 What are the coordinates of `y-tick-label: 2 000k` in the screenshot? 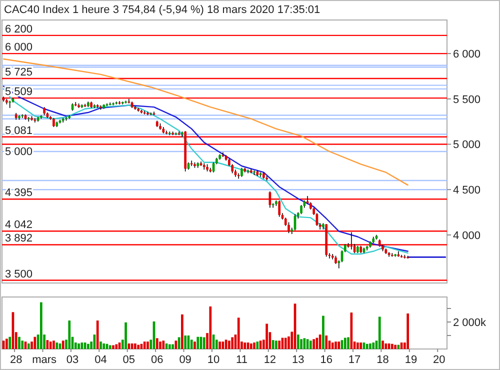 It's located at (470, 322).